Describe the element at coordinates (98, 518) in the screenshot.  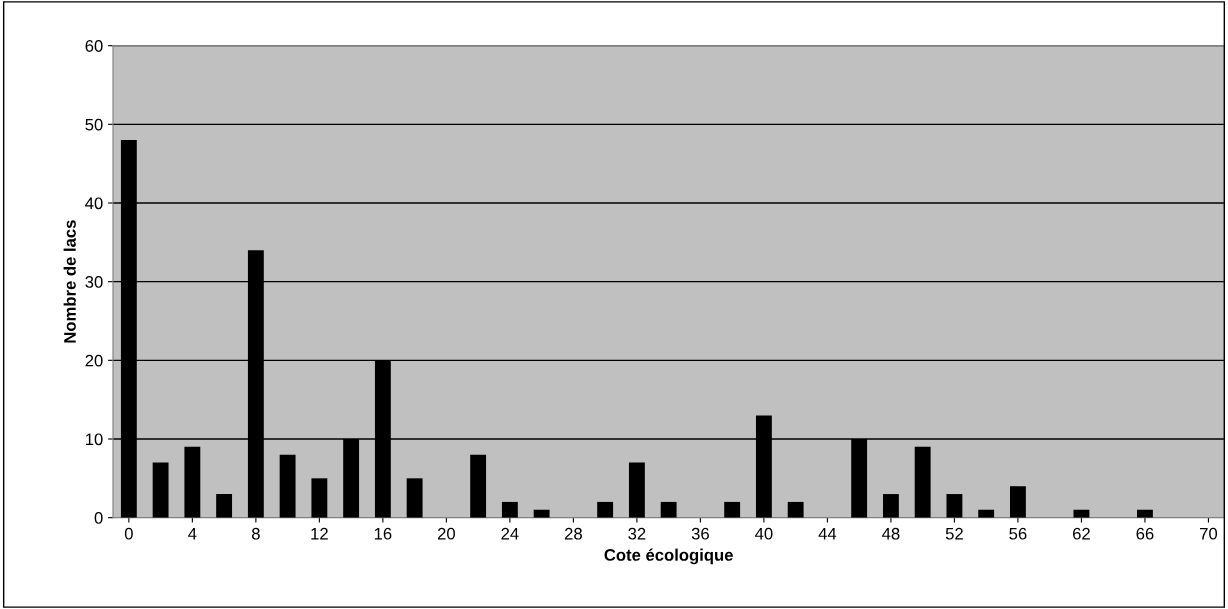
I see `y-tick-label: 0` at that location.